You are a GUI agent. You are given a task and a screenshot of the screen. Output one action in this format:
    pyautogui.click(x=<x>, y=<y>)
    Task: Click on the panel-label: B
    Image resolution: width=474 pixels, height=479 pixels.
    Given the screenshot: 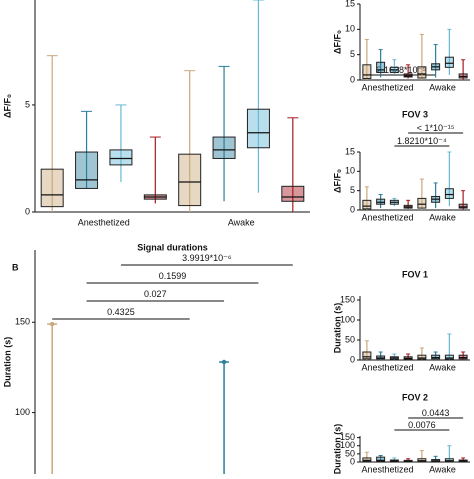 What is the action you would take?
    pyautogui.click(x=15, y=267)
    